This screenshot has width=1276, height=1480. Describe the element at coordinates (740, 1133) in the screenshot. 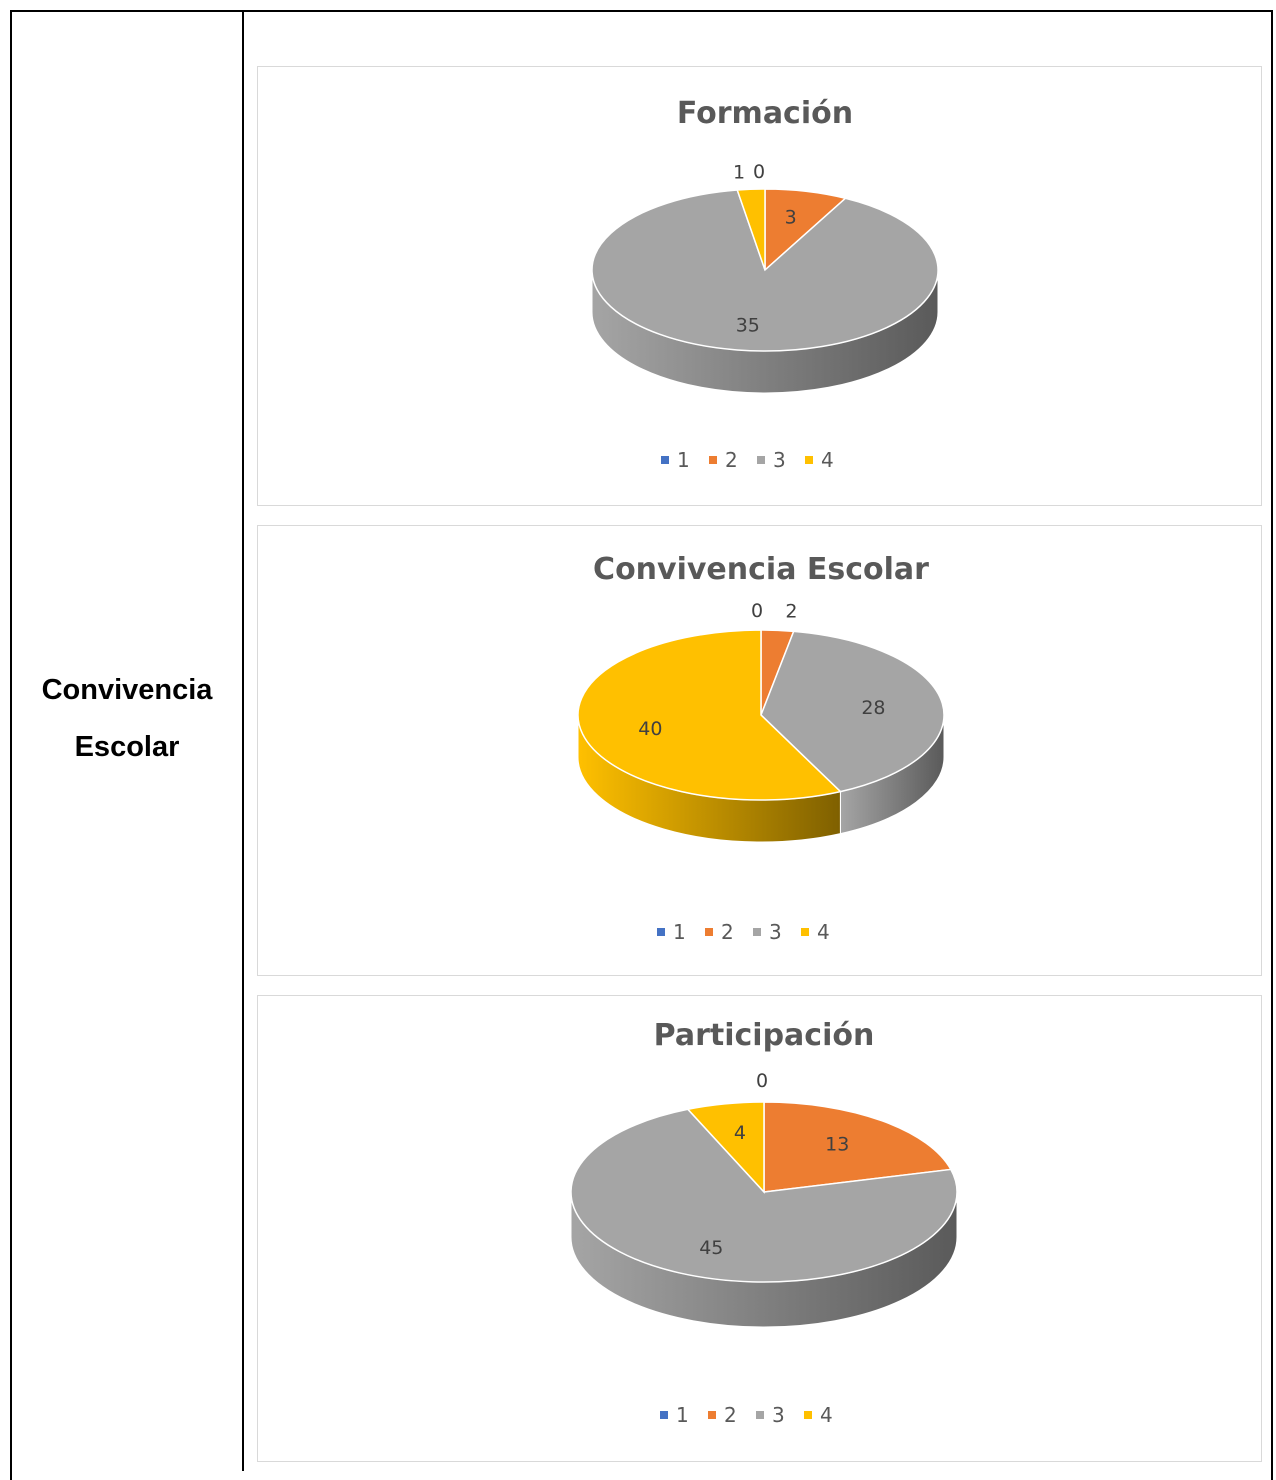

I see `data-label-4: 4` at that location.